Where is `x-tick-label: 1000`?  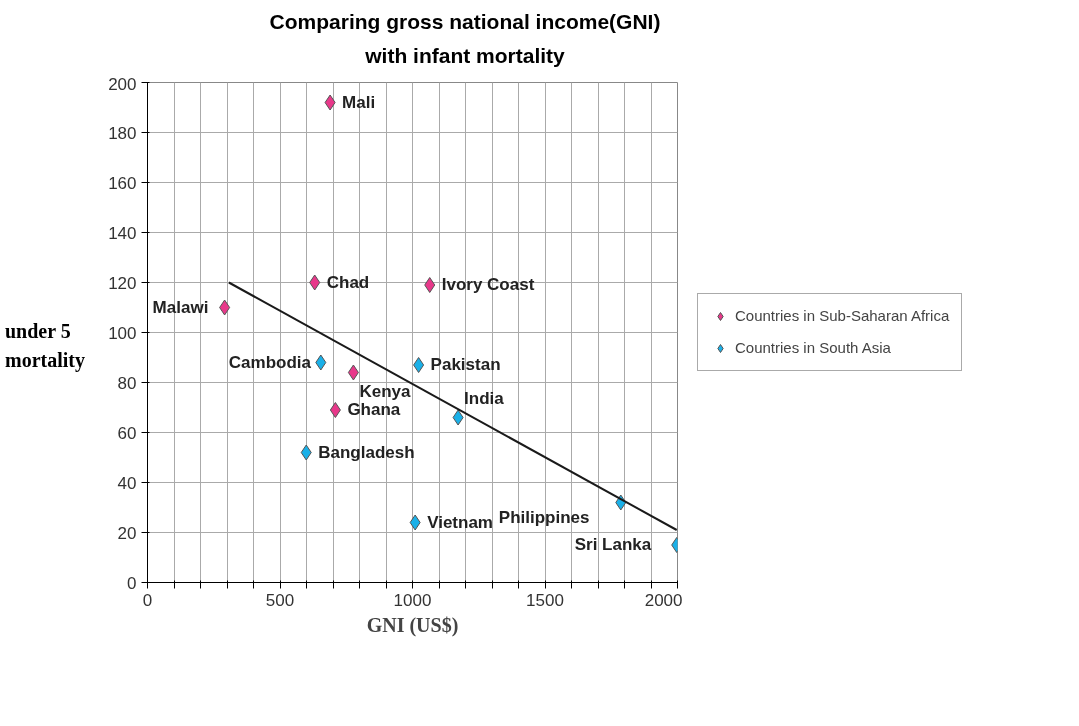 x-tick-label: 1000 is located at coordinates (412, 600).